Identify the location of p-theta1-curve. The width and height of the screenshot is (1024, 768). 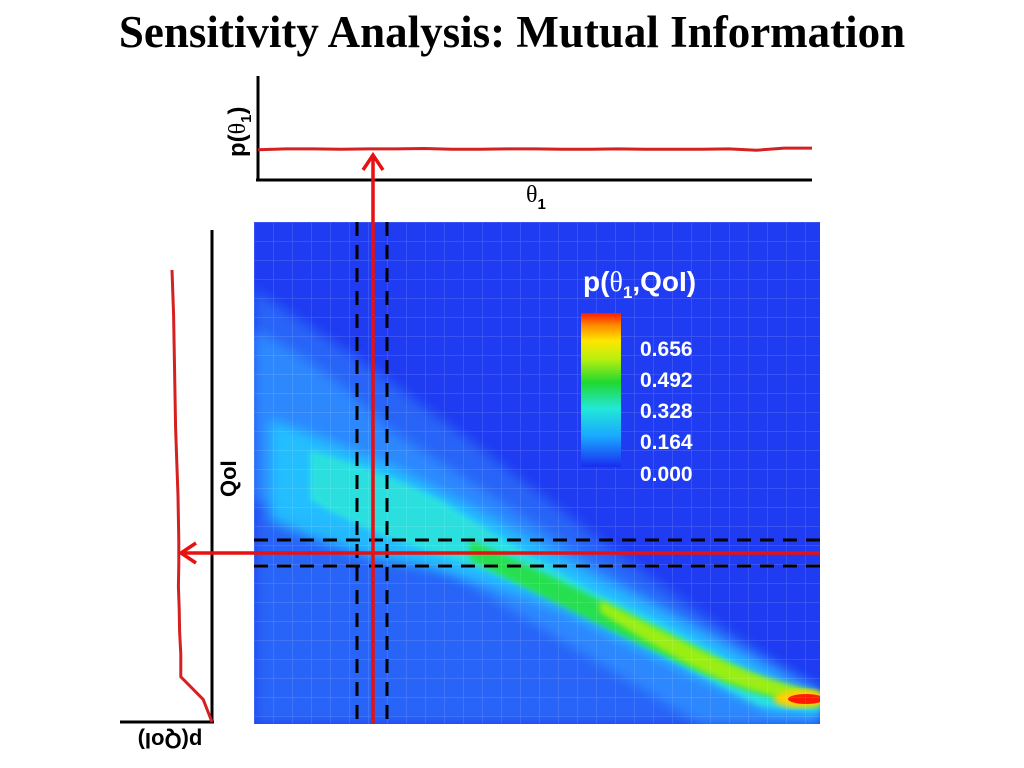
(534, 149).